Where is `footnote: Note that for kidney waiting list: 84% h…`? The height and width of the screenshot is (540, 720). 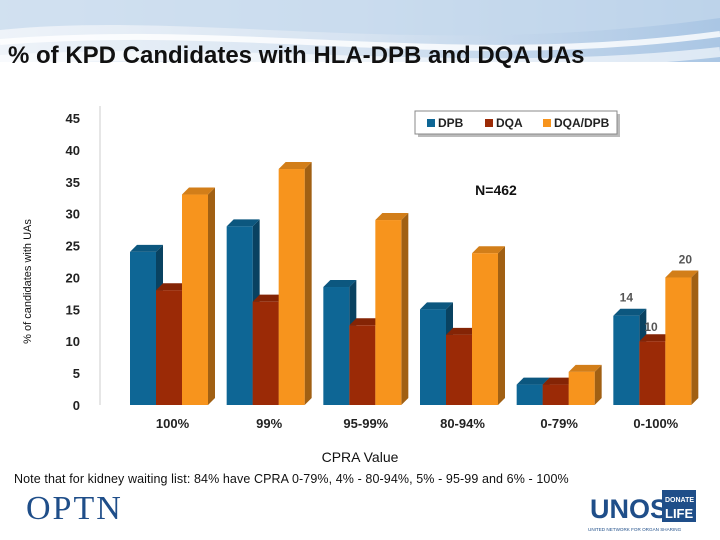
footnote: Note that for kidney waiting list: 84% h… is located at coordinates (291, 479).